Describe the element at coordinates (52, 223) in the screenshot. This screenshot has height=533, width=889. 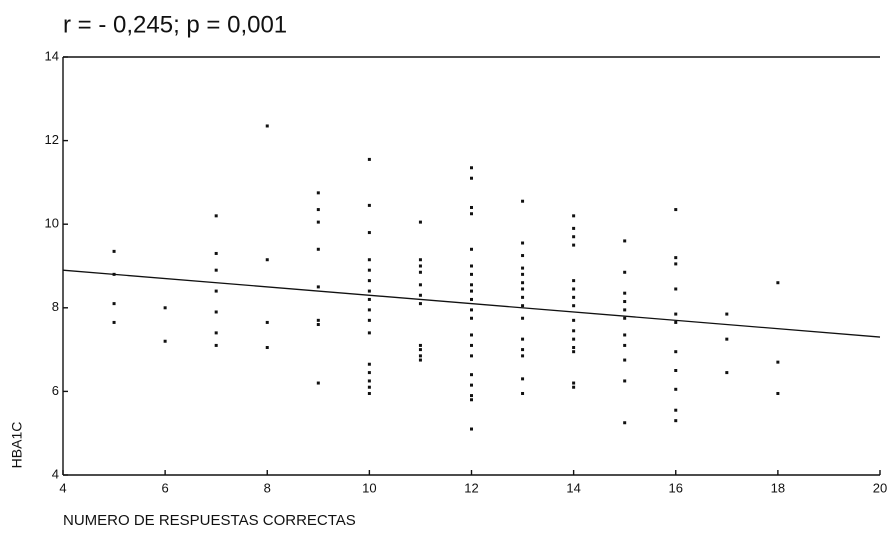
I see `y-tick-label: 10` at that location.